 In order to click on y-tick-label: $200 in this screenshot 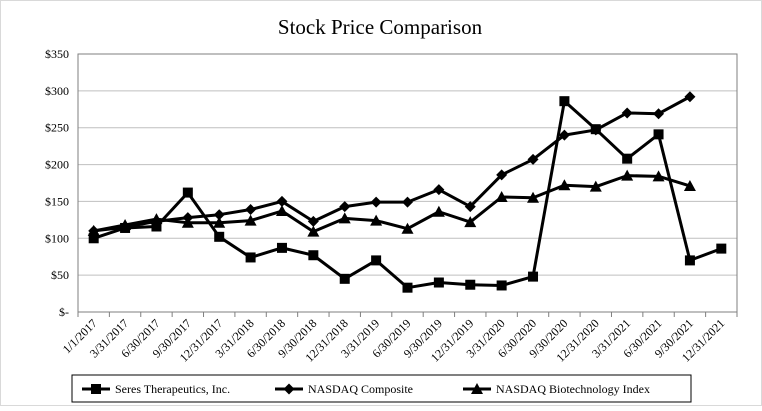, I will do `click(57, 165)`.